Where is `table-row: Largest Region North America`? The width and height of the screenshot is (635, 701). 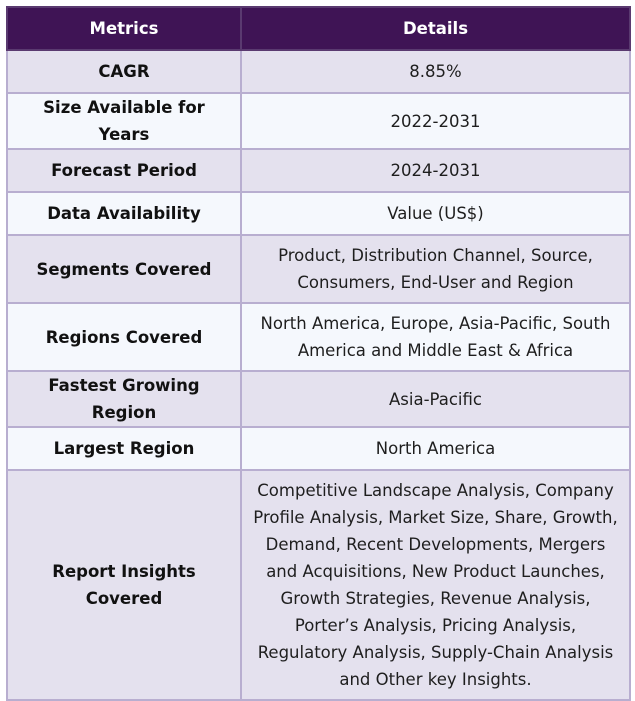
table-row: Largest Region North America is located at coordinates (318, 448).